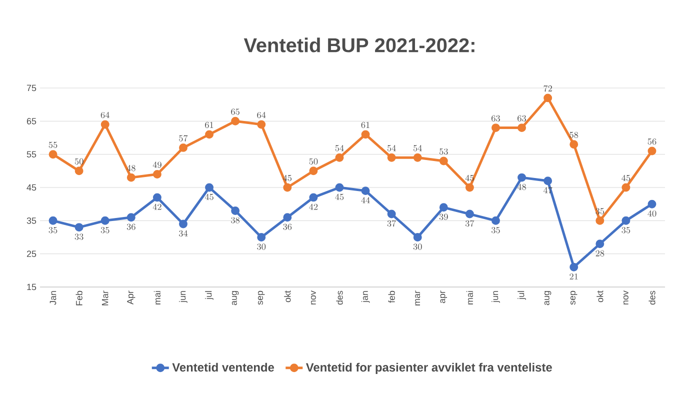 This screenshot has height=412, width=675. What do you see at coordinates (31, 121) in the screenshot?
I see `y-tick-label: 65` at bounding box center [31, 121].